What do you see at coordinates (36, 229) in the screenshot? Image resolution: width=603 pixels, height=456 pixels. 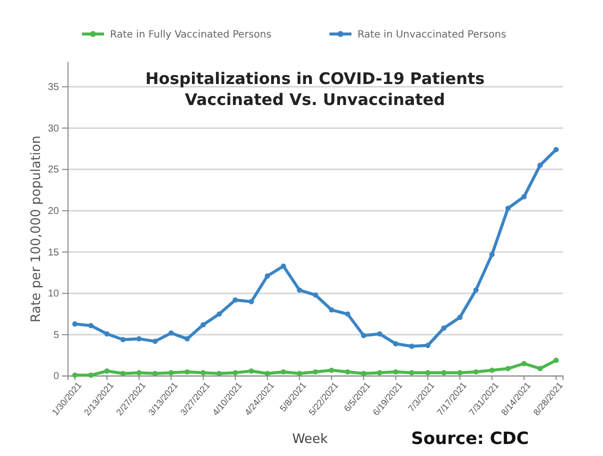 I see `y-axis-title: Rate per 100,000 population` at bounding box center [36, 229].